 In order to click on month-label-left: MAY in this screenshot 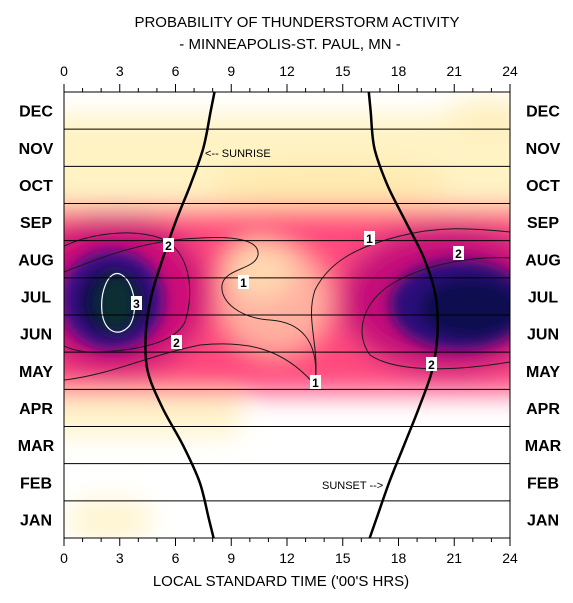, I will do `click(36, 372)`.